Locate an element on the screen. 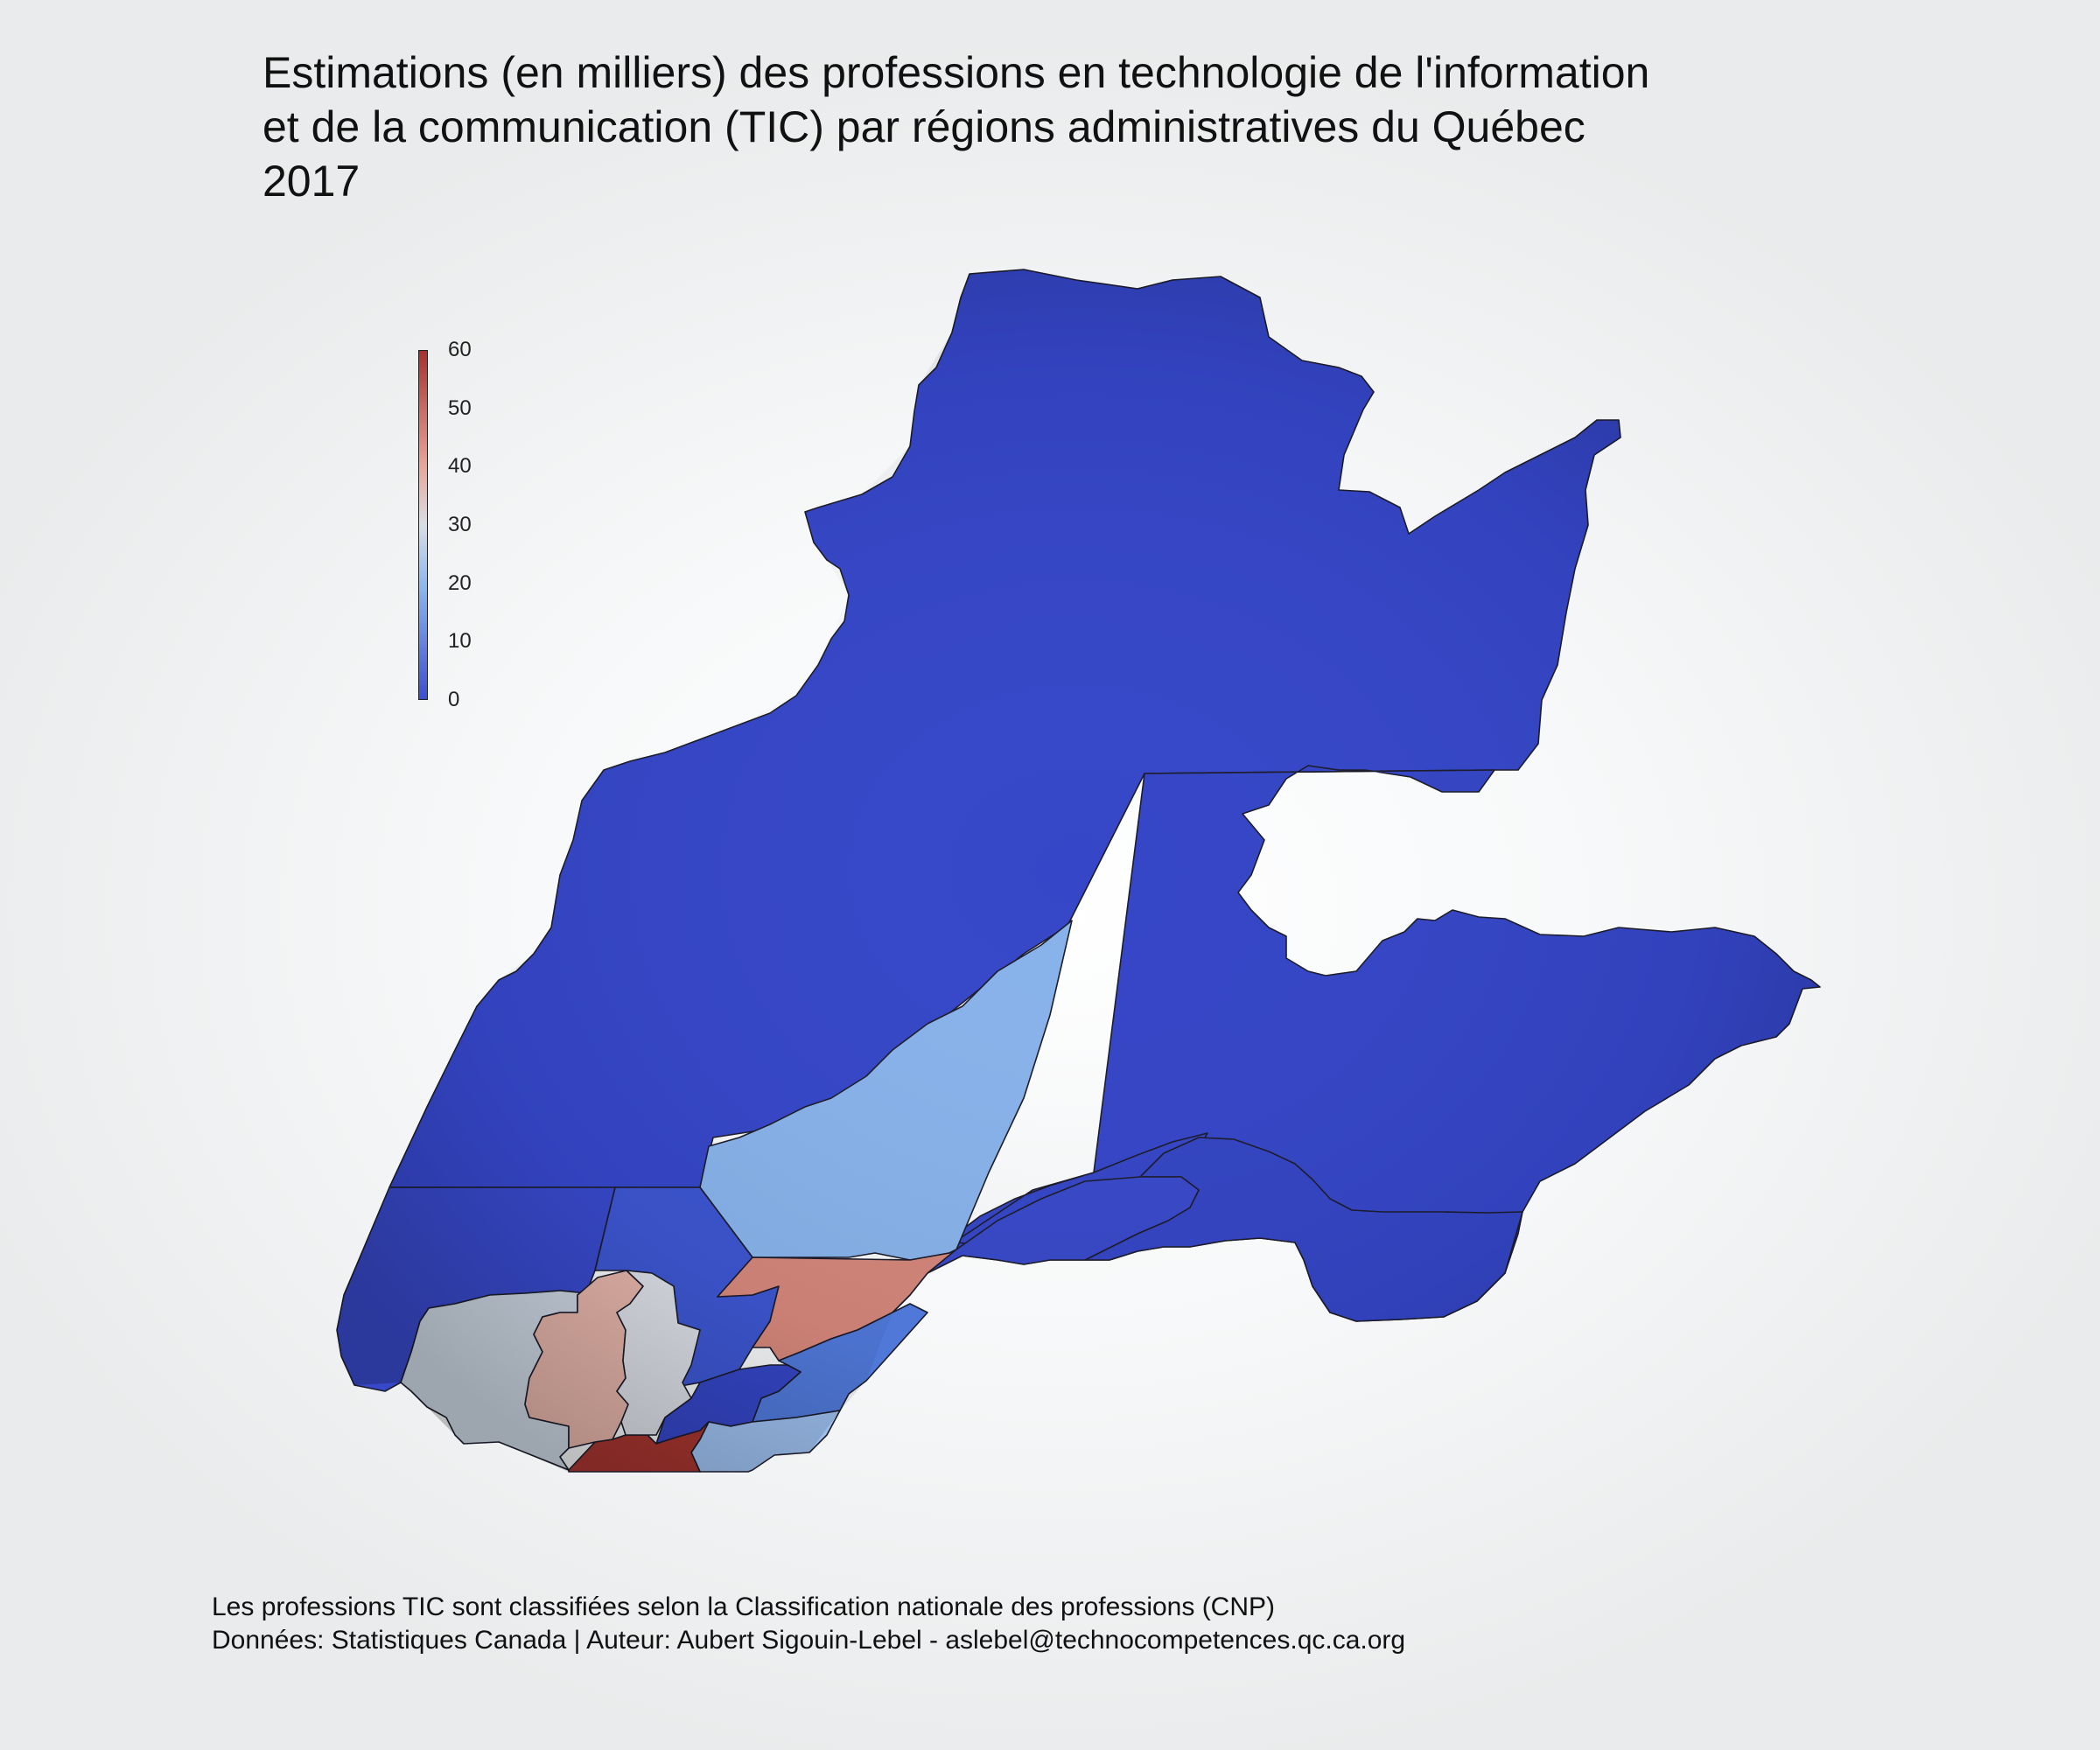  legend-tick-10: 10 is located at coordinates (460, 641).